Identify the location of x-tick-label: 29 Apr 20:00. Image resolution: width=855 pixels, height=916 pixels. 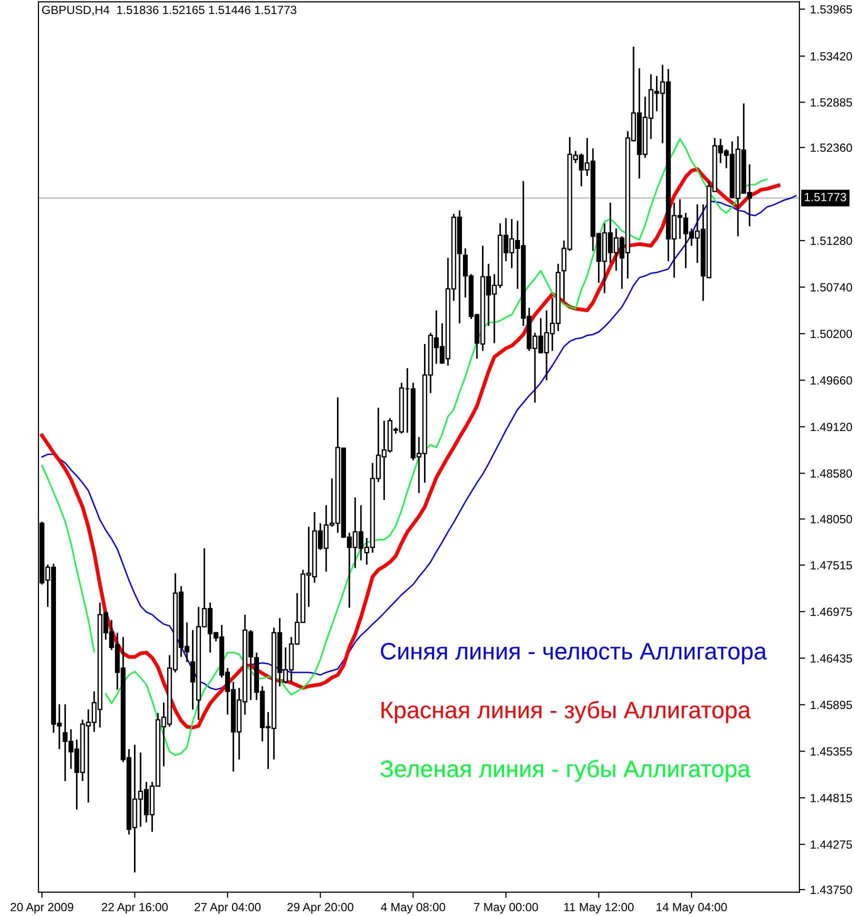
(320, 908).